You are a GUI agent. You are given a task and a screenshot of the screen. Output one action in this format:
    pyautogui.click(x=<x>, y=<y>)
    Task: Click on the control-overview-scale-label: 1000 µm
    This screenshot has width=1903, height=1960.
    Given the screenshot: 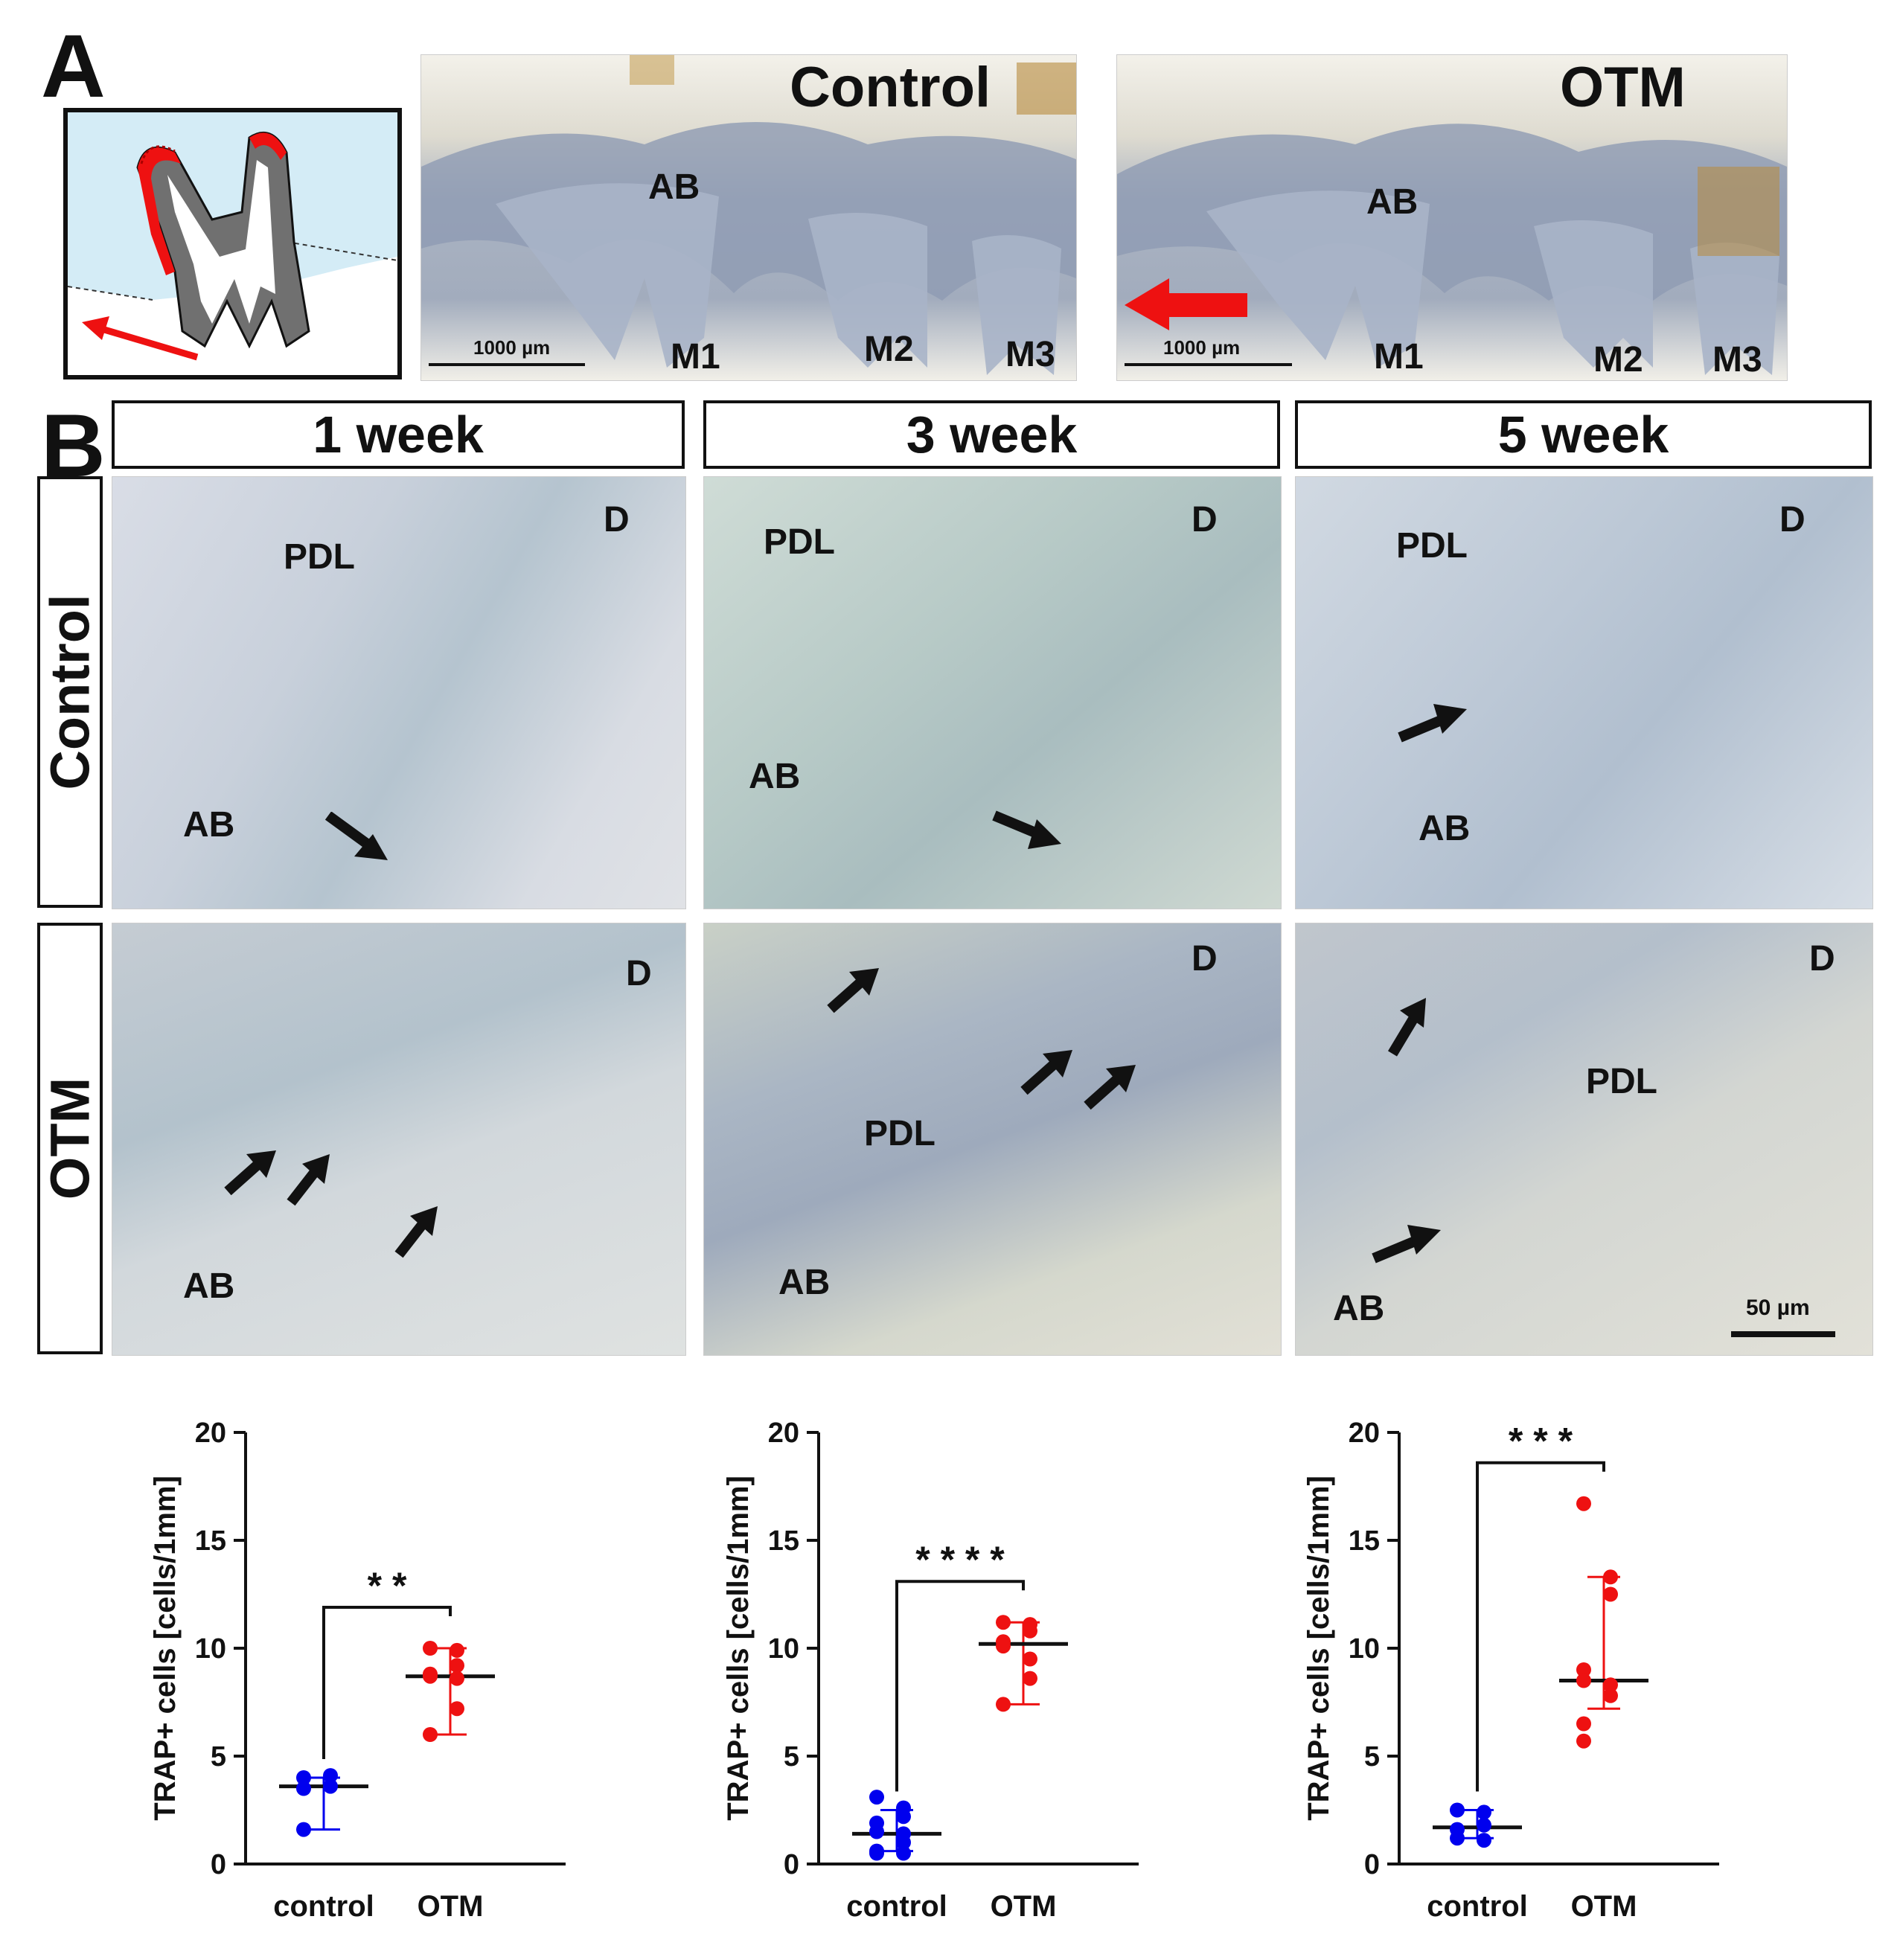 What is the action you would take?
    pyautogui.click(x=512, y=347)
    